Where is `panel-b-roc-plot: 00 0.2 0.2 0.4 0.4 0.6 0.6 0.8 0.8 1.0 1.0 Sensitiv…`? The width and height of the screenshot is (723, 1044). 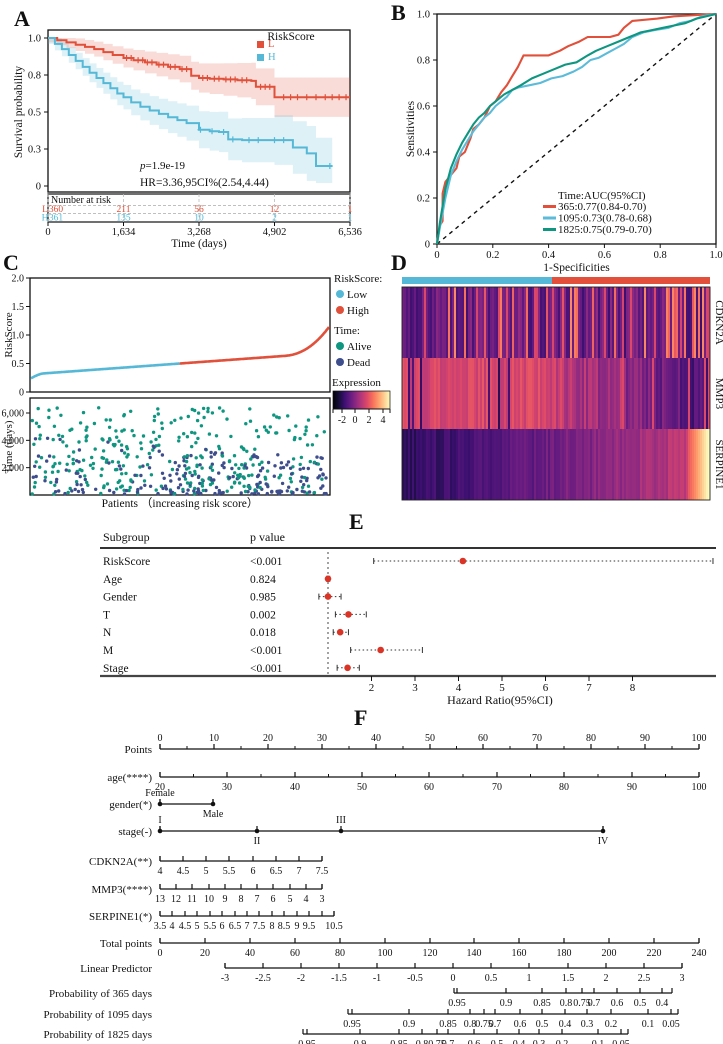
panel-b-roc-plot: 00 0.2 0.2 0.4 0.4 0.6 0.6 0.8 0.8 1.0 1.0 Sensitiv… is located at coordinates (564, 142).